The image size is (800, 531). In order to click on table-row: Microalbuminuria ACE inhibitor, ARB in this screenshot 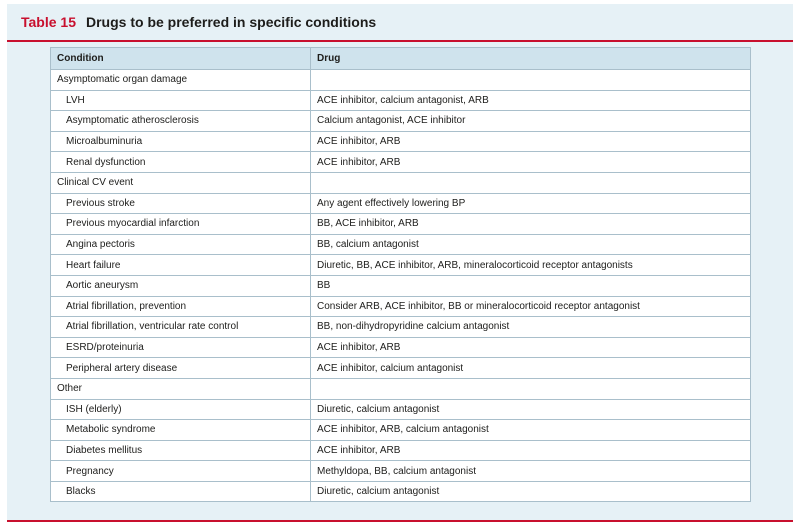, I will do `click(400, 141)`.